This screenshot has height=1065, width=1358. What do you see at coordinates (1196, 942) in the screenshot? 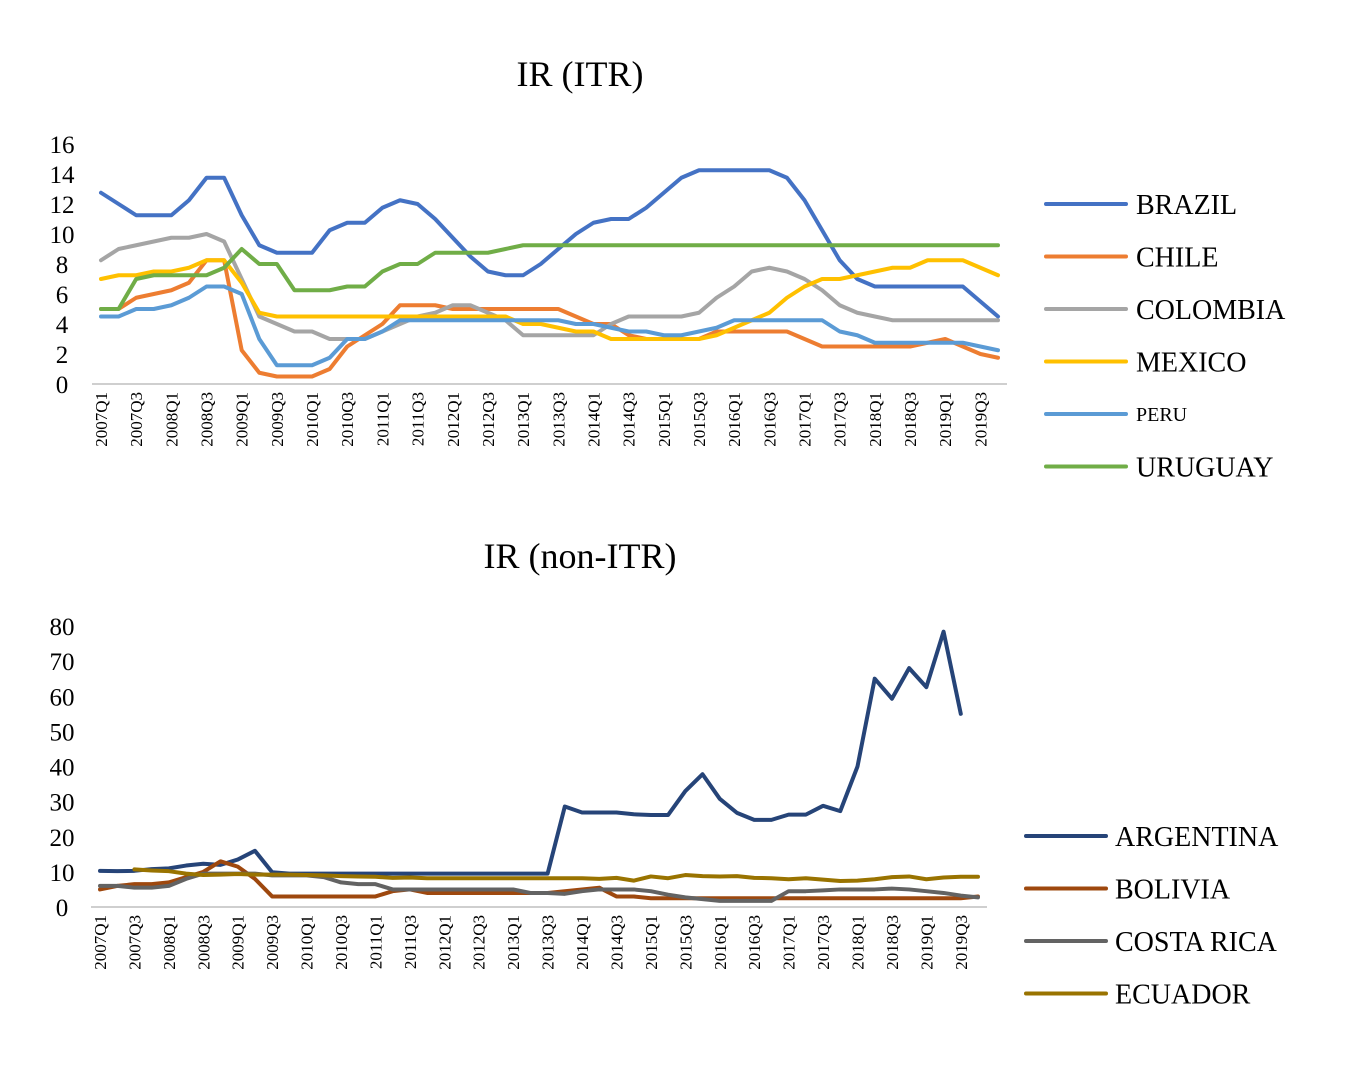
I see `legend-label: COSTA RICA` at bounding box center [1196, 942].